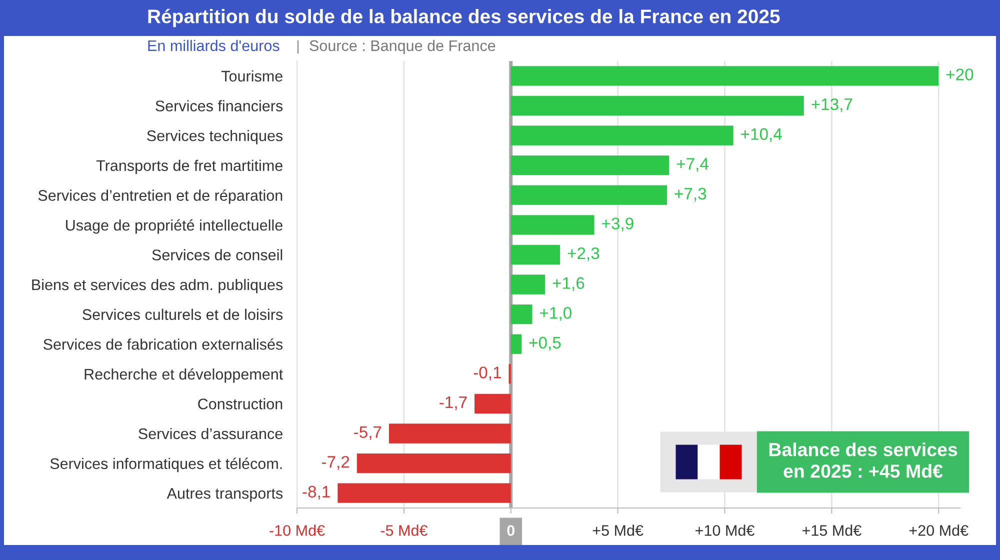 The width and height of the screenshot is (1000, 560). I want to click on y-tick-label: Services de fabrication externalisés, so click(163, 344).